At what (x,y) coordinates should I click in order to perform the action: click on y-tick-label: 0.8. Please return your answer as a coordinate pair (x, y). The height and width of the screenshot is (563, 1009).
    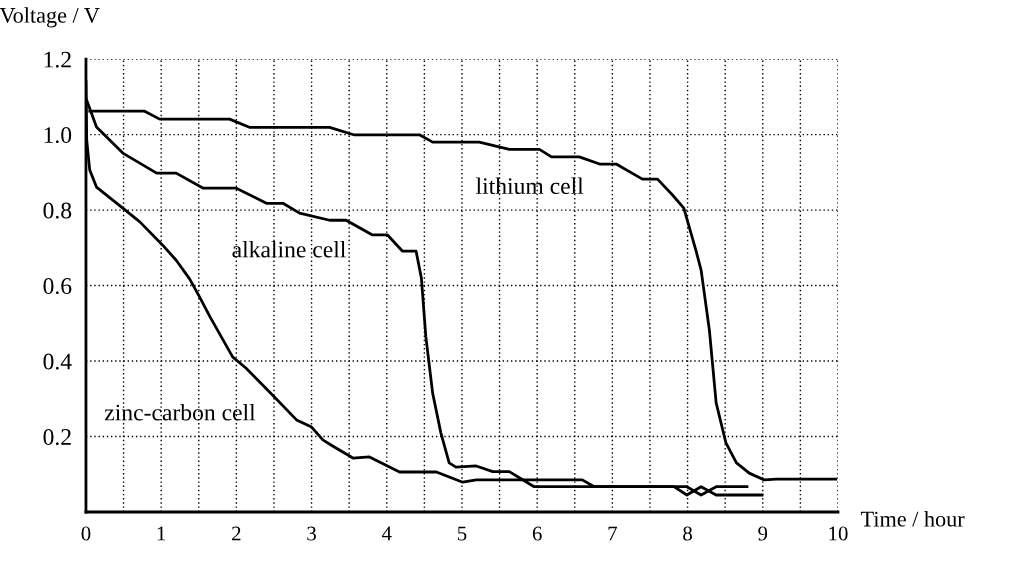
    Looking at the image, I should click on (57, 210).